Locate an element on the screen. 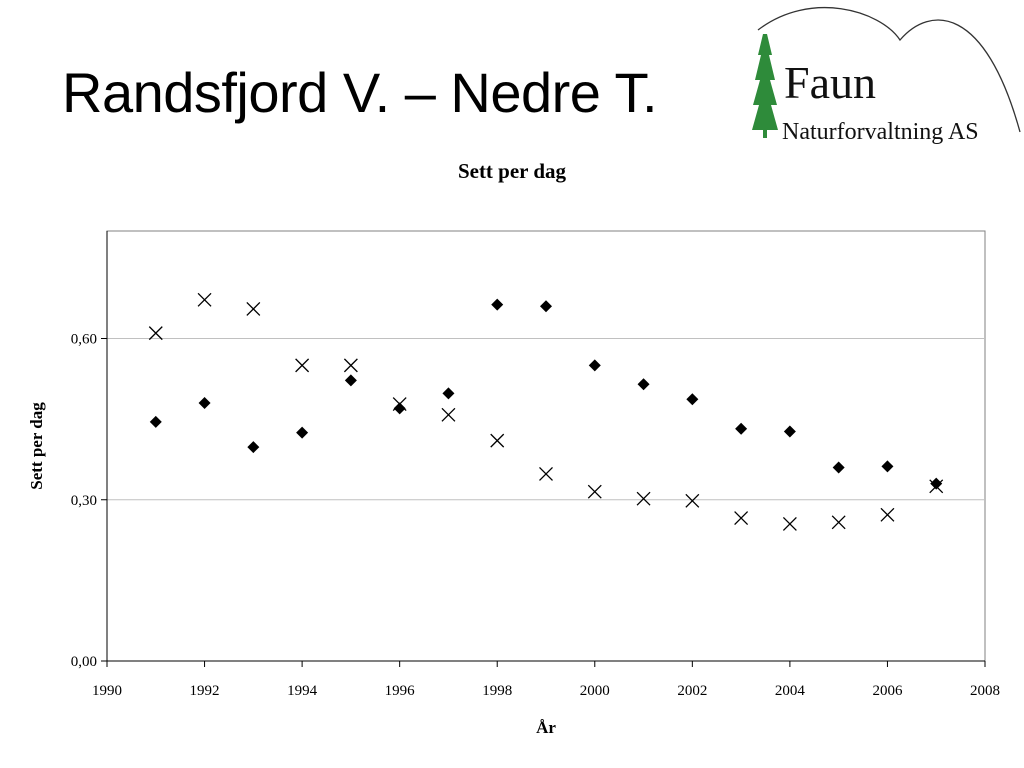 The image size is (1024, 768). series-0-point-2002 is located at coordinates (692, 399).